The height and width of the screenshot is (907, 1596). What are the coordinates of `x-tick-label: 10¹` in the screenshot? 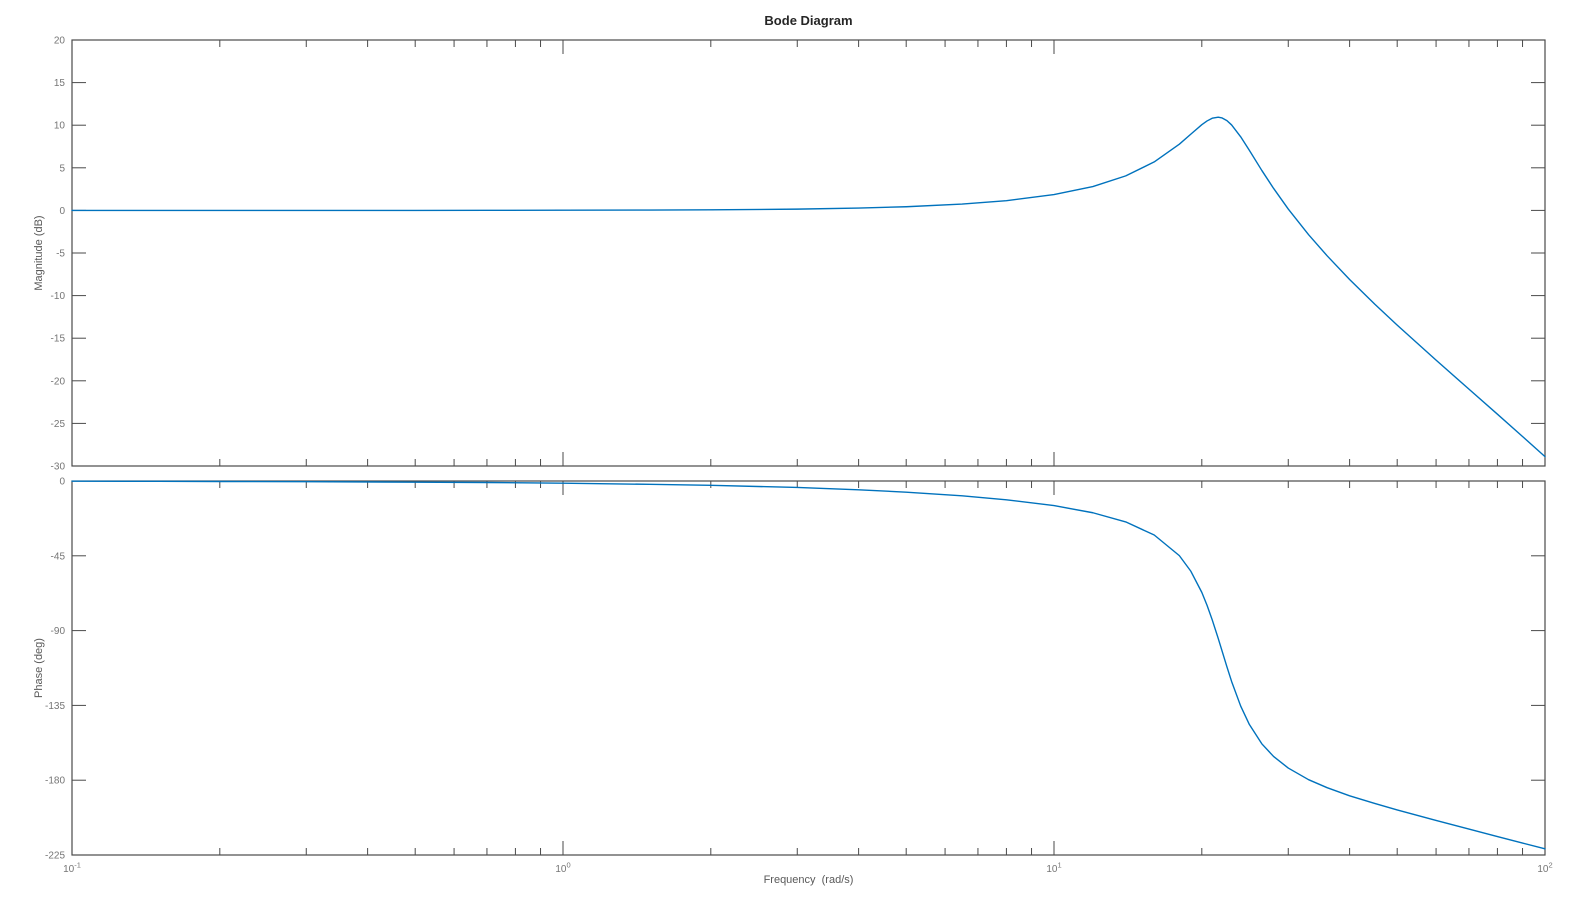 It's located at (1053, 868).